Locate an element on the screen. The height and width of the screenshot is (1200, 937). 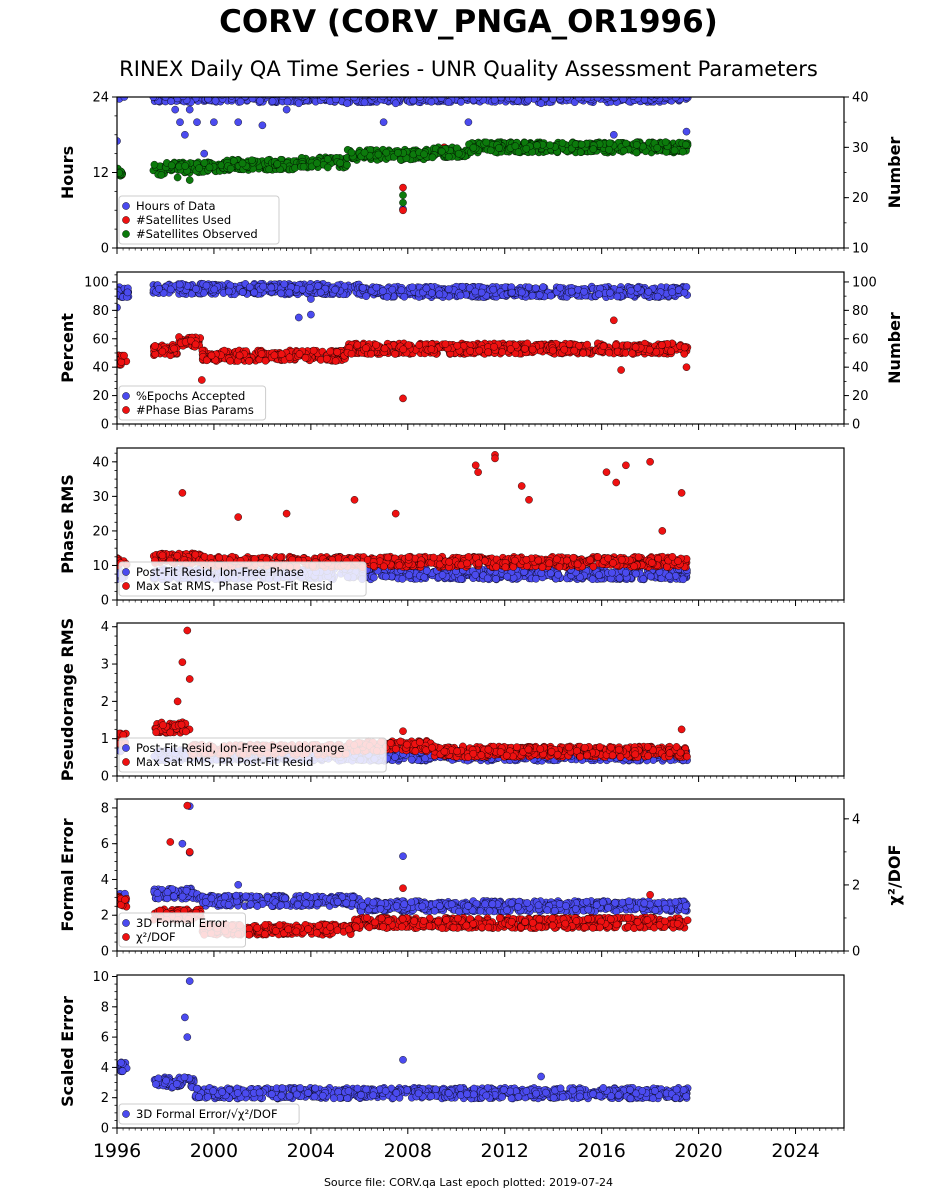
y-right-tick-label: 0 is located at coordinates (856, 425).